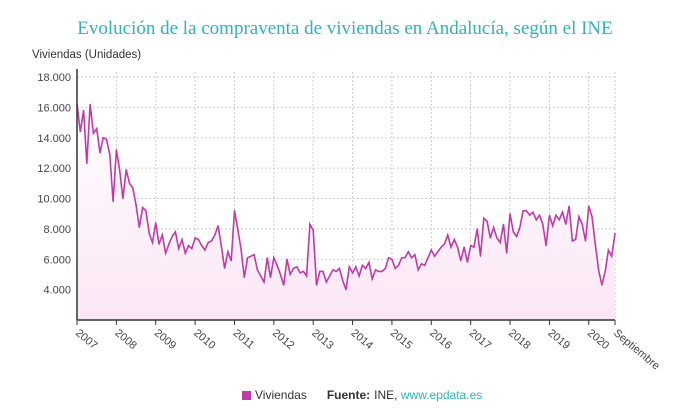 Image resolution: width=690 pixels, height=411 pixels. I want to click on x-tick-label: 2012, so click(283, 339).